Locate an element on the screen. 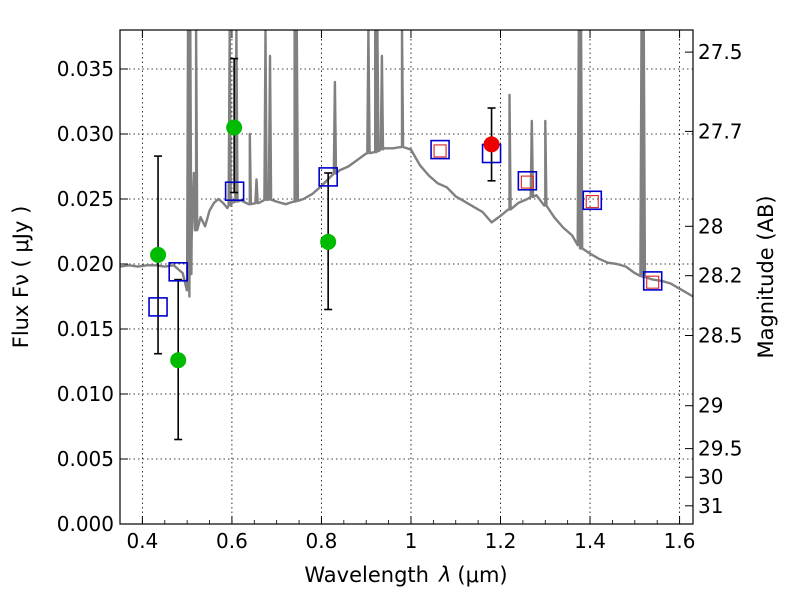 This screenshot has width=800, height=600. x-tick-label: 1.4 is located at coordinates (590, 541).